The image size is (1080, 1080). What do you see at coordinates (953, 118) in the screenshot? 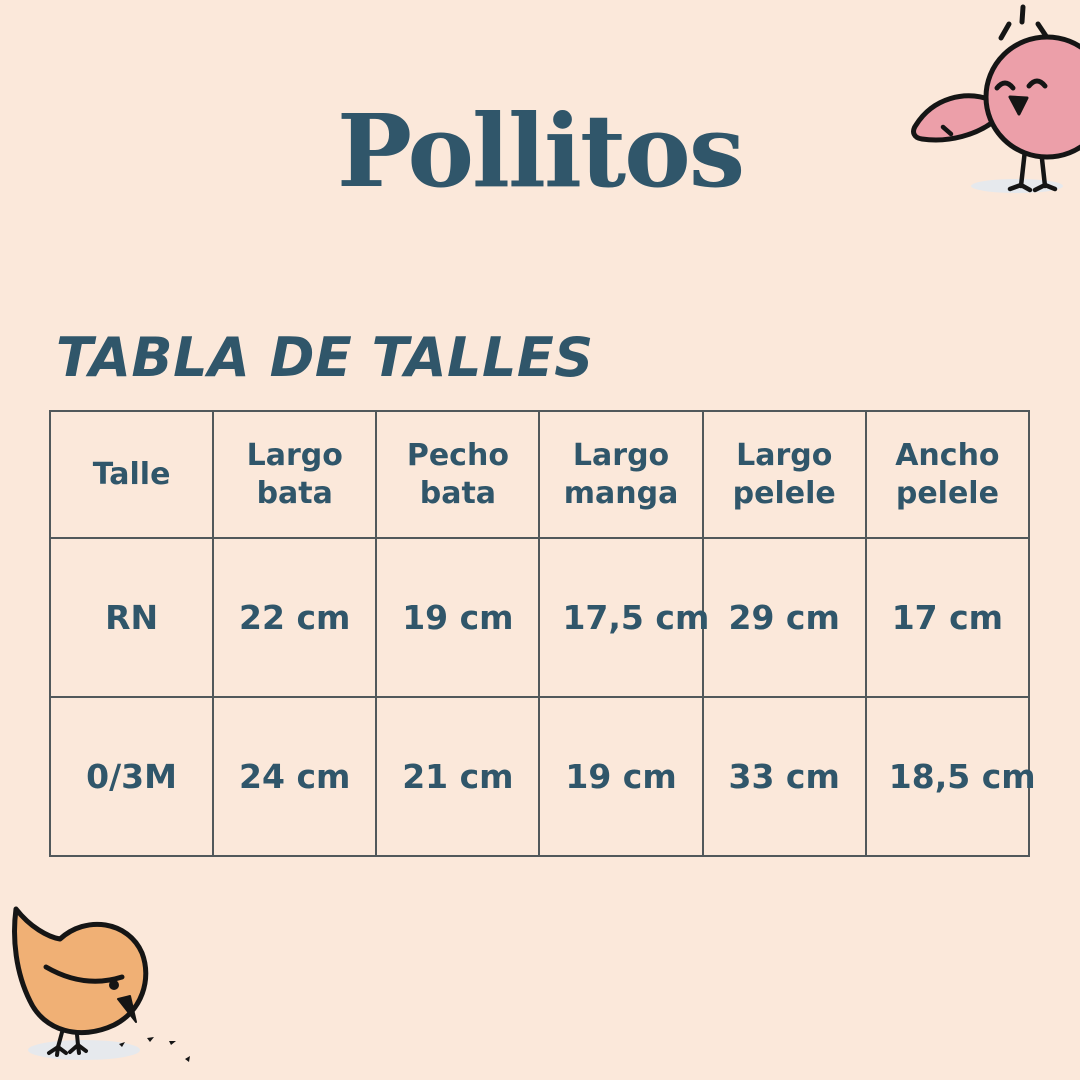
I see `chick-wing` at bounding box center [953, 118].